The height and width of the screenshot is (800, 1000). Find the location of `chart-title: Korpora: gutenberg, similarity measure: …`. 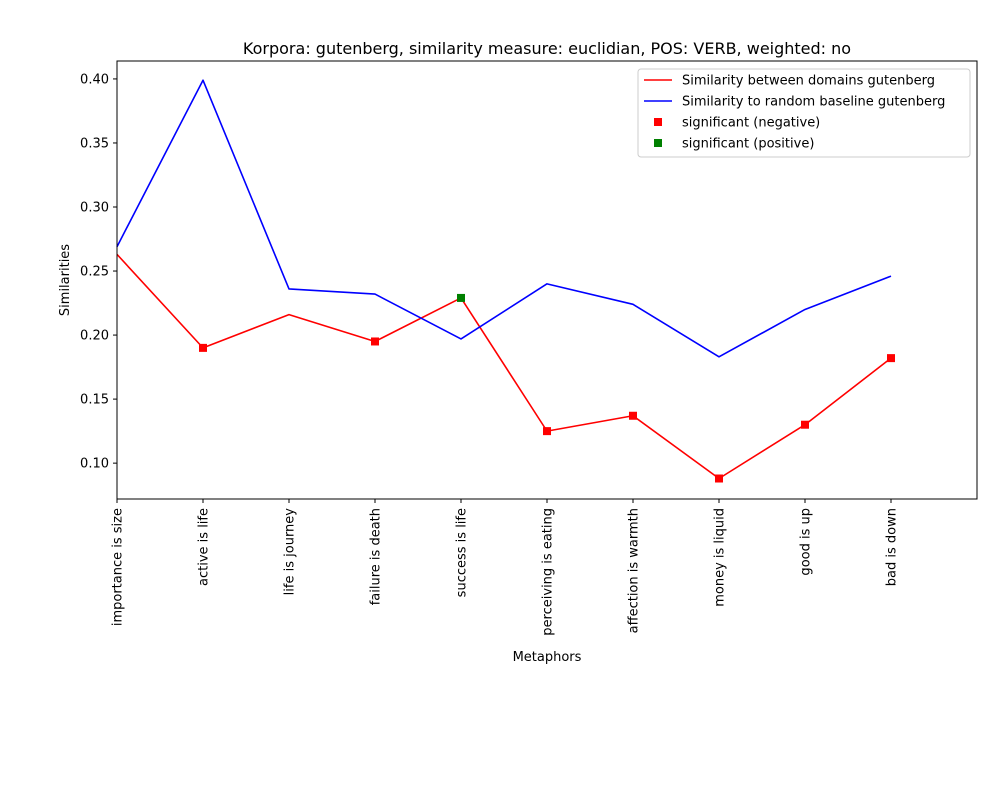

chart-title: Korpora: gutenberg, similarity measure: … is located at coordinates (547, 48).